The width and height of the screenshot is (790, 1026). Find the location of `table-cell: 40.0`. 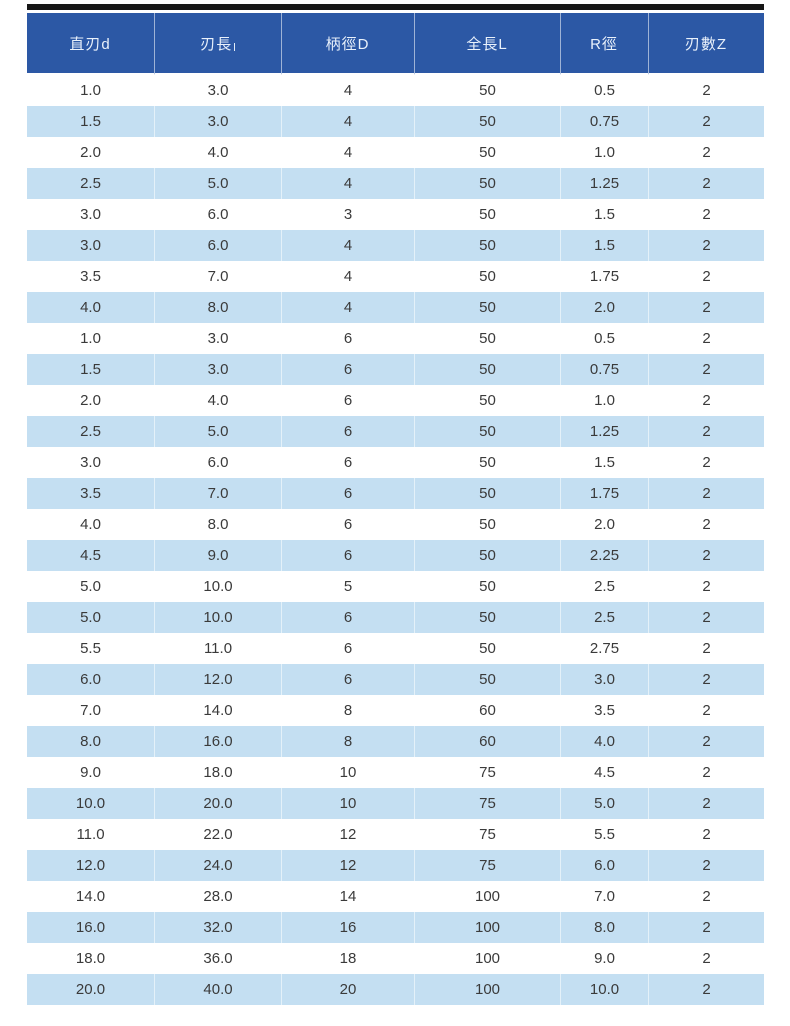

table-cell: 40.0 is located at coordinates (217, 989).